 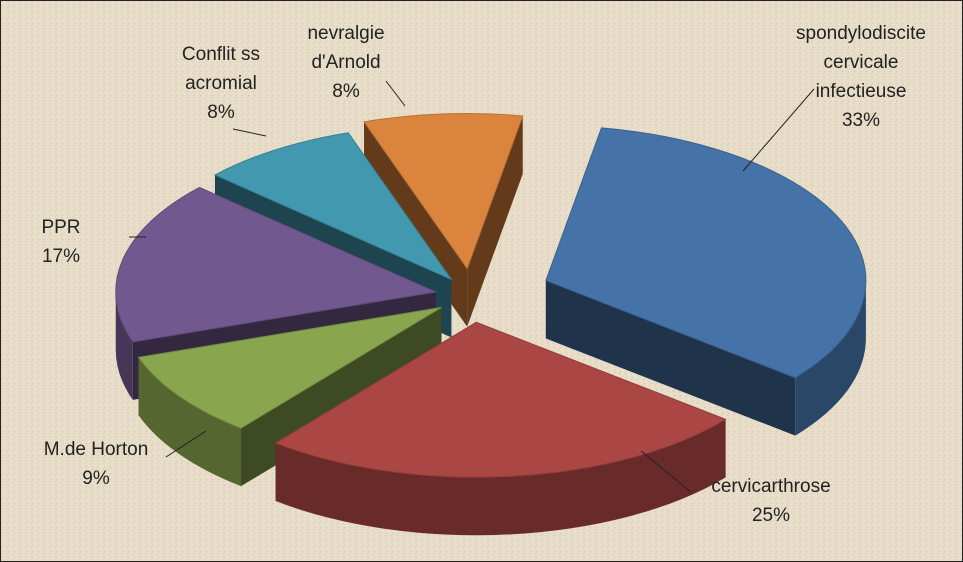 I want to click on slice-percent: 17%, so click(x=61, y=256).